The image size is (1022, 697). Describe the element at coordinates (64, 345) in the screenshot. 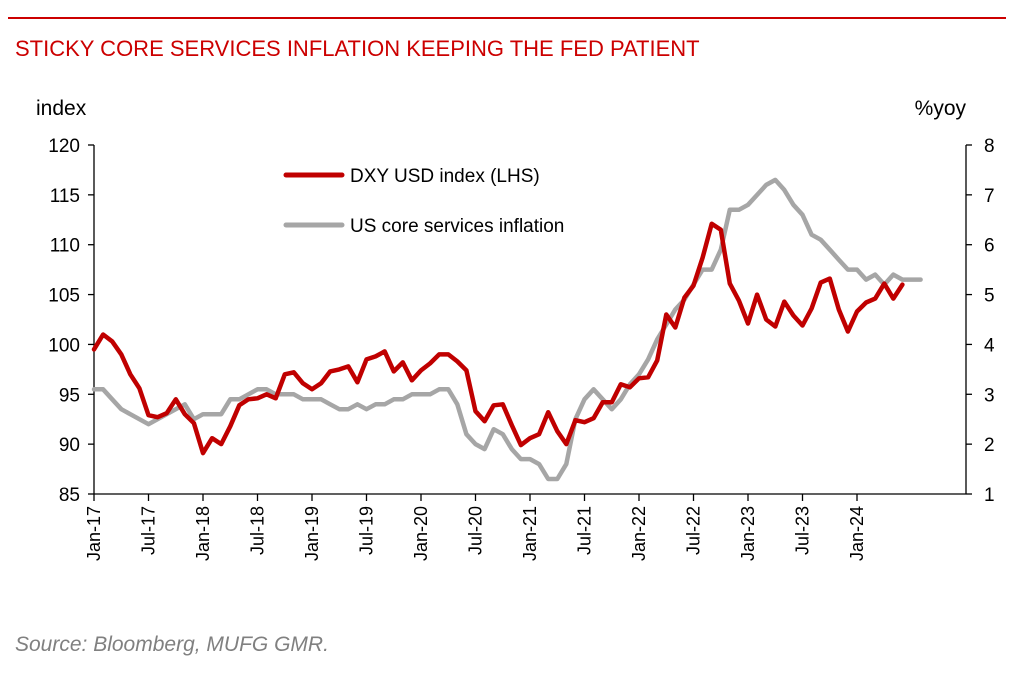

I see `left-tick-label: 100` at that location.